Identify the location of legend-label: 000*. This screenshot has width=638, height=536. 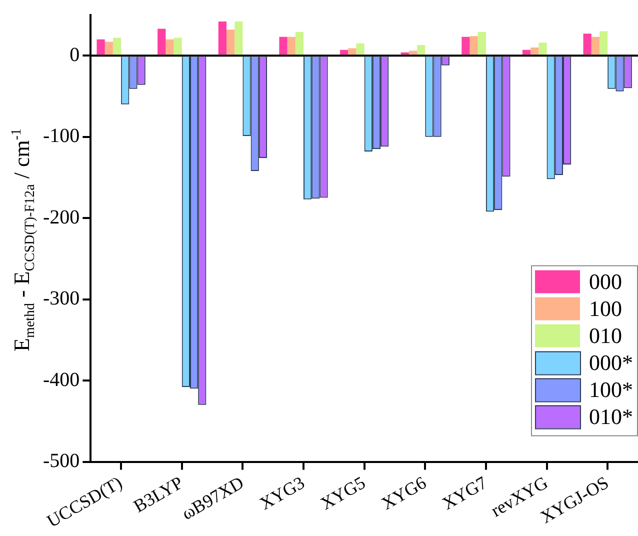
(611, 362).